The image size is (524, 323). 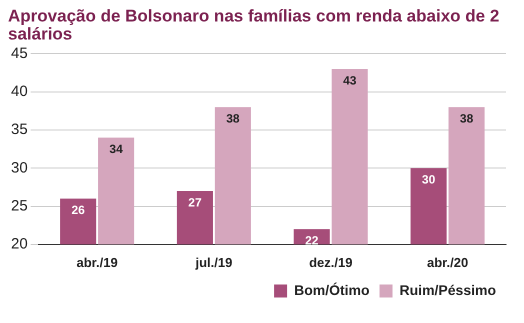 What do you see at coordinates (254, 25) in the screenshot?
I see `chart-title: Aprovação de Bolsonaro nas famílias com renda abaixo de 2 salários` at bounding box center [254, 25].